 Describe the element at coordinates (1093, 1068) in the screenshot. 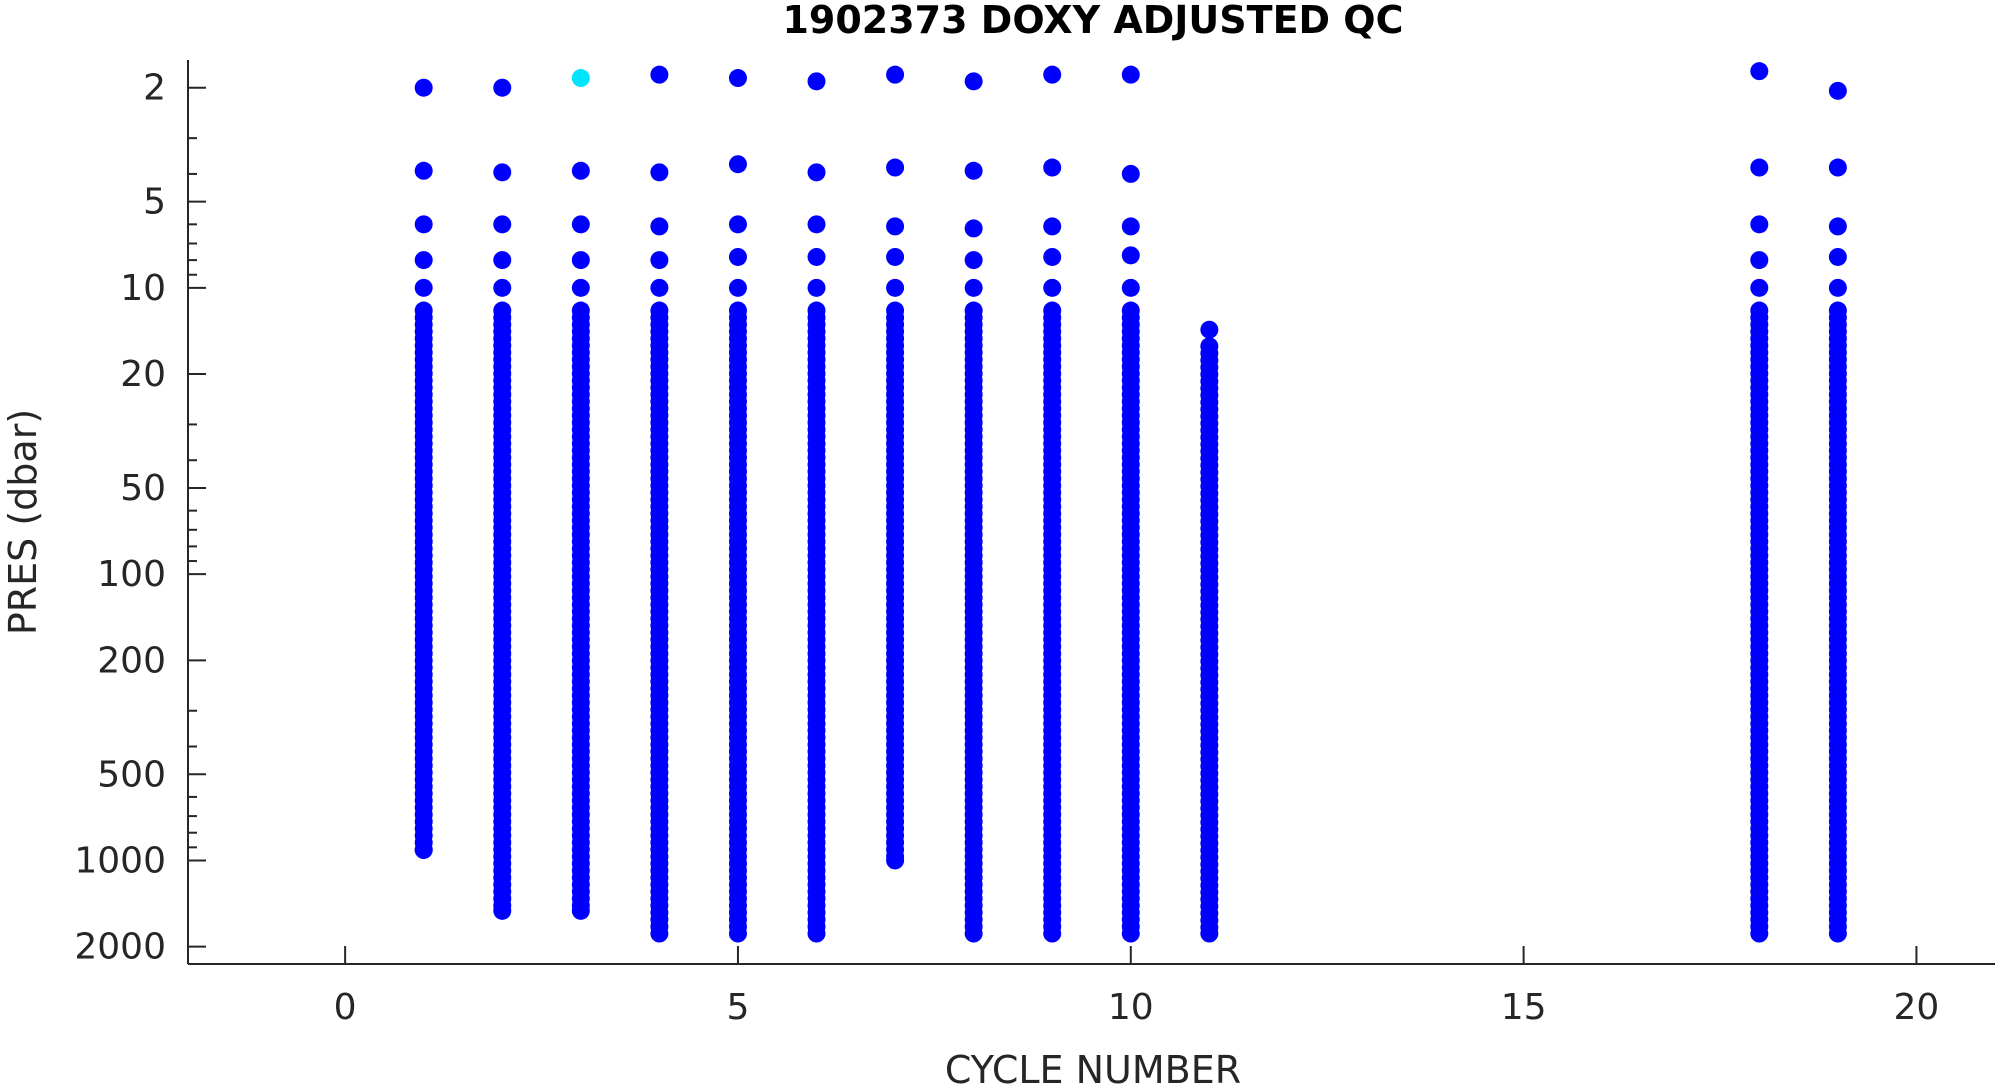

I see `x-axis-label: CYCLE NUMBER` at that location.